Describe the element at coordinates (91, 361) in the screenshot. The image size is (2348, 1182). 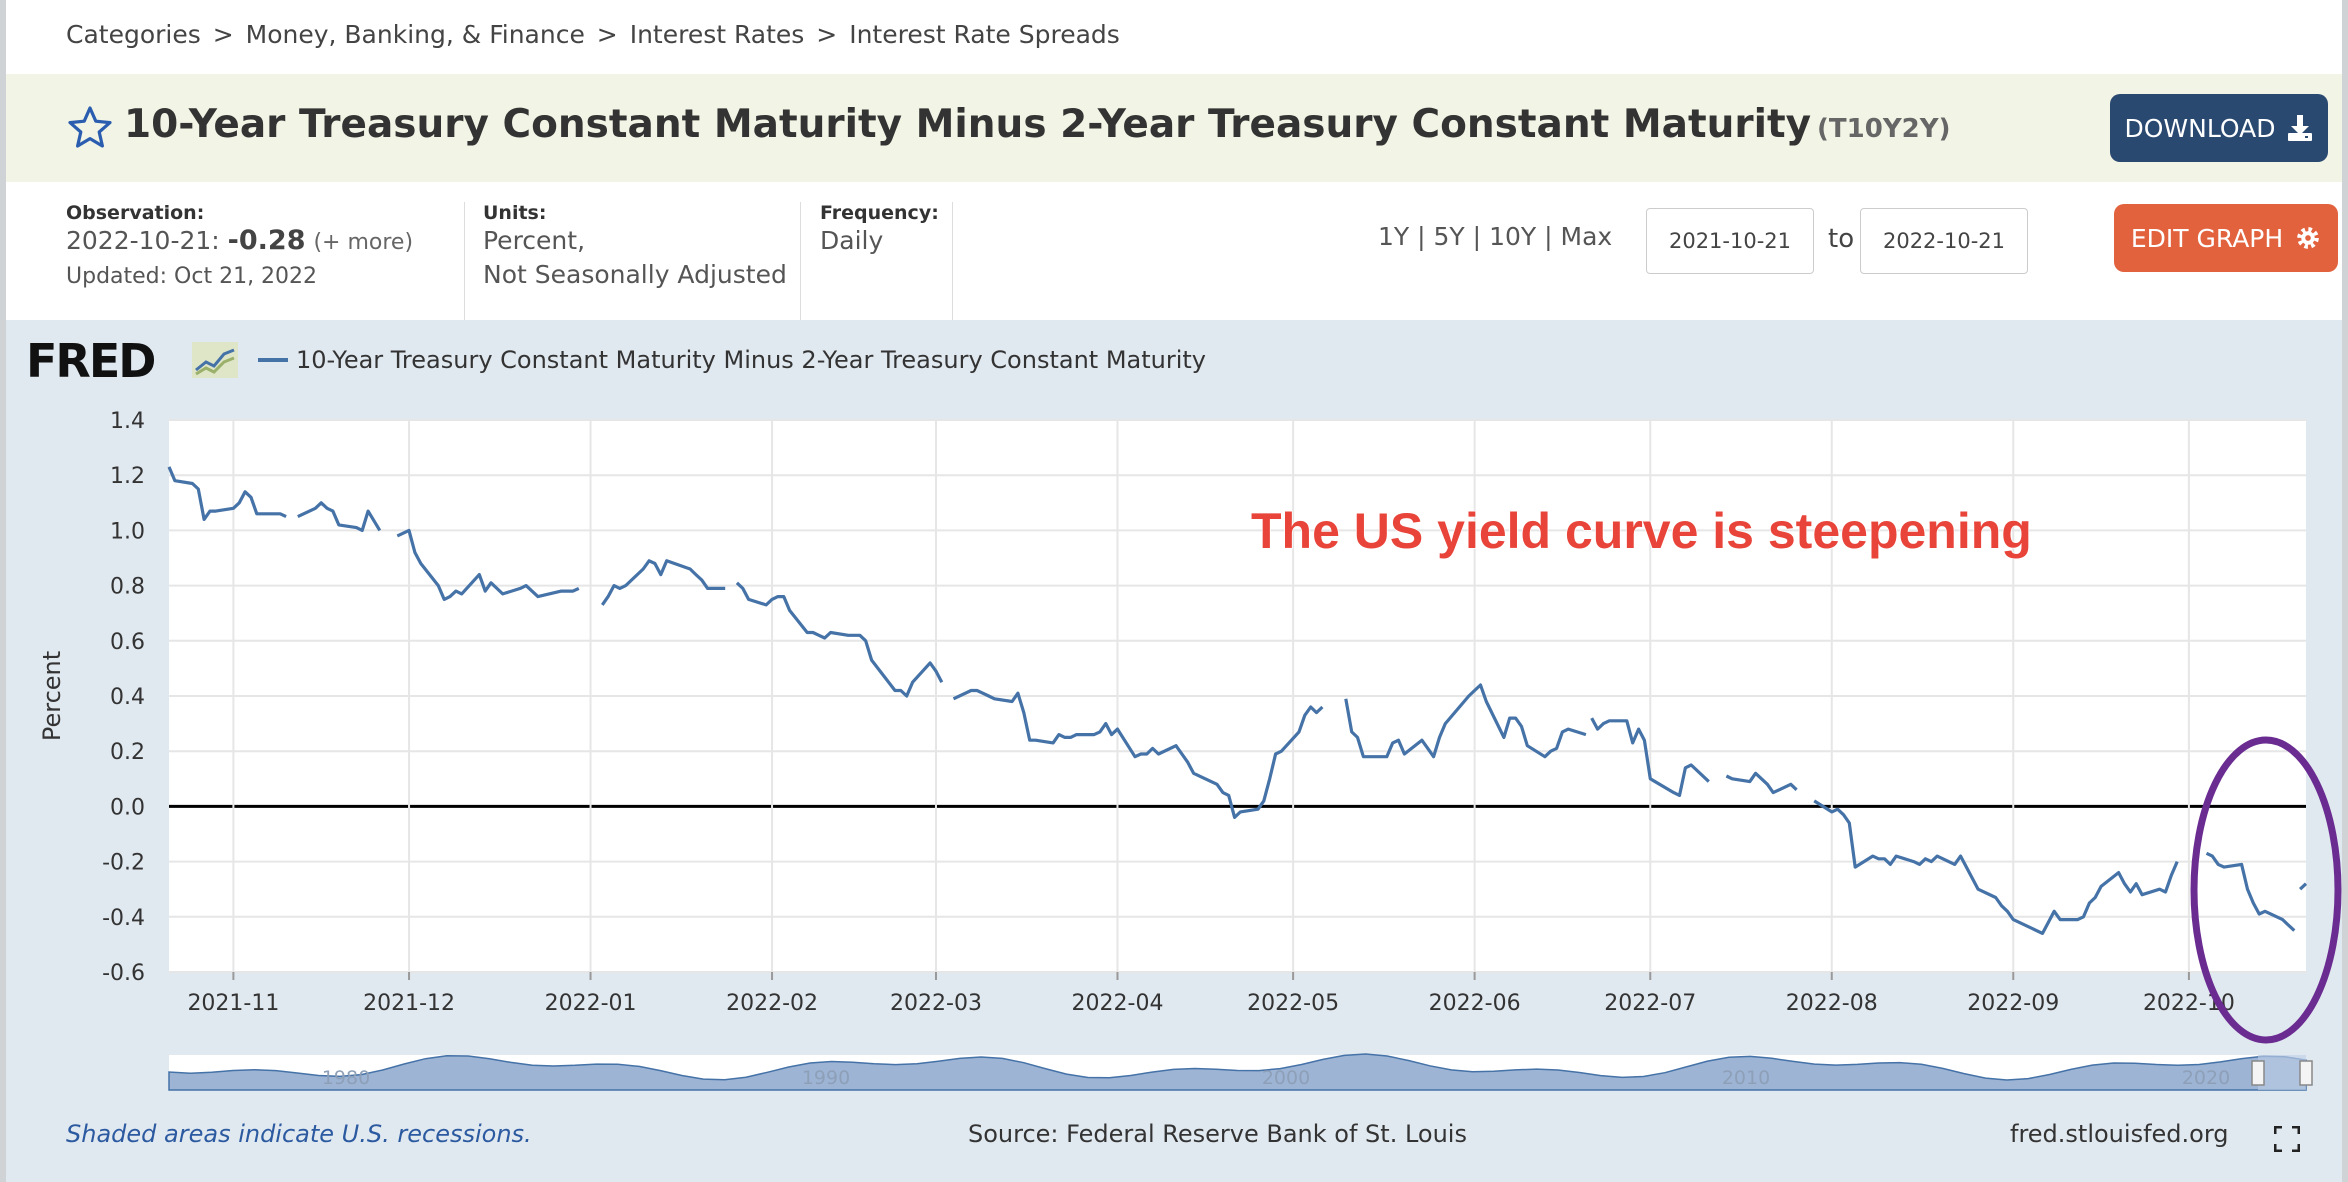
I see `fred-logo: FRED` at that location.